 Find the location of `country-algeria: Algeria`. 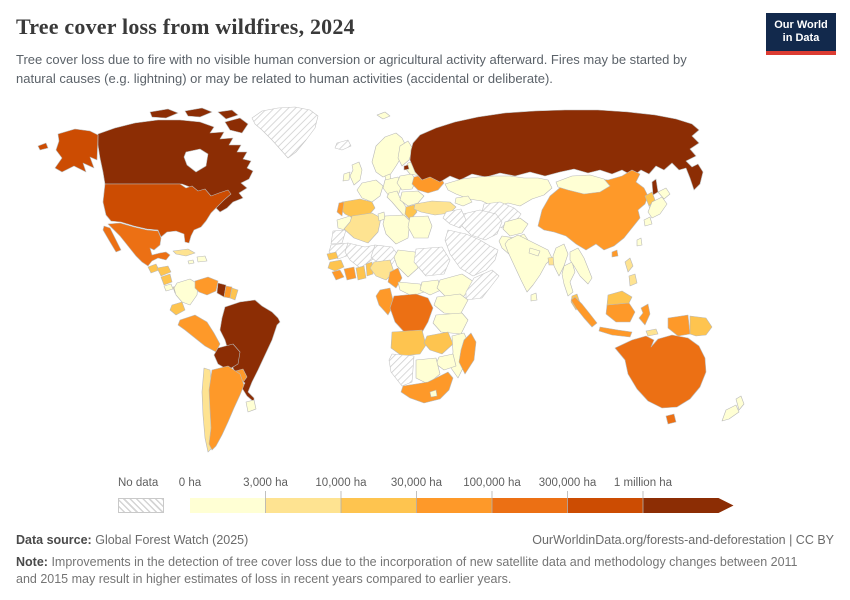

country-algeria: Algeria is located at coordinates (362, 228).